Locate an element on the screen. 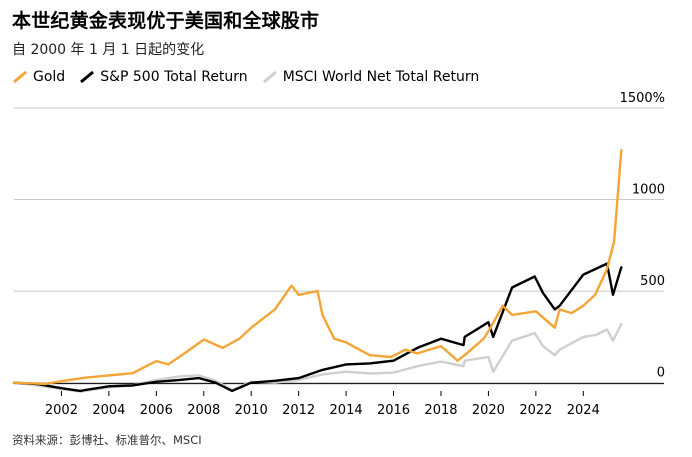 The width and height of the screenshot is (692, 457). x-tick-label-2016: 2016 is located at coordinates (393, 410).